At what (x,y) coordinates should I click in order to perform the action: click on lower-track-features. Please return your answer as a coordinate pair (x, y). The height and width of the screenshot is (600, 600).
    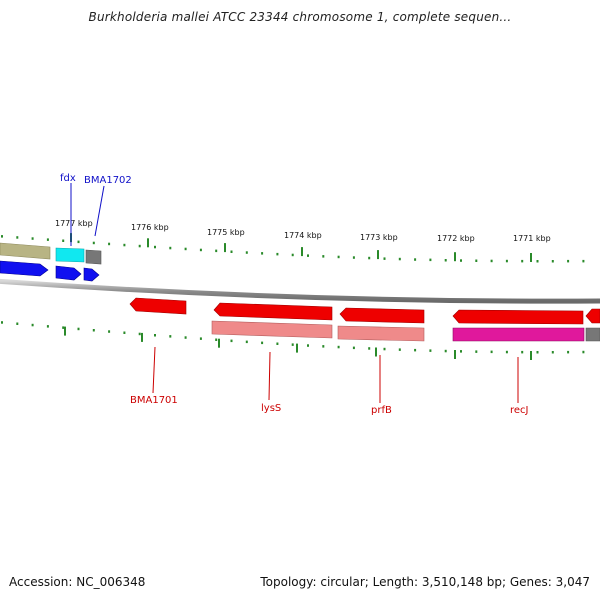
    Looking at the image, I should click on (364, 319).